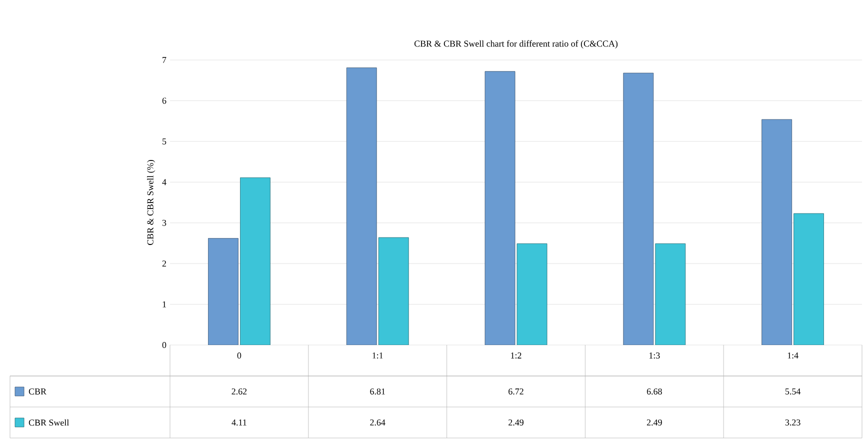 This screenshot has width=865, height=444. I want to click on x-tick-label: 1:4, so click(793, 355).